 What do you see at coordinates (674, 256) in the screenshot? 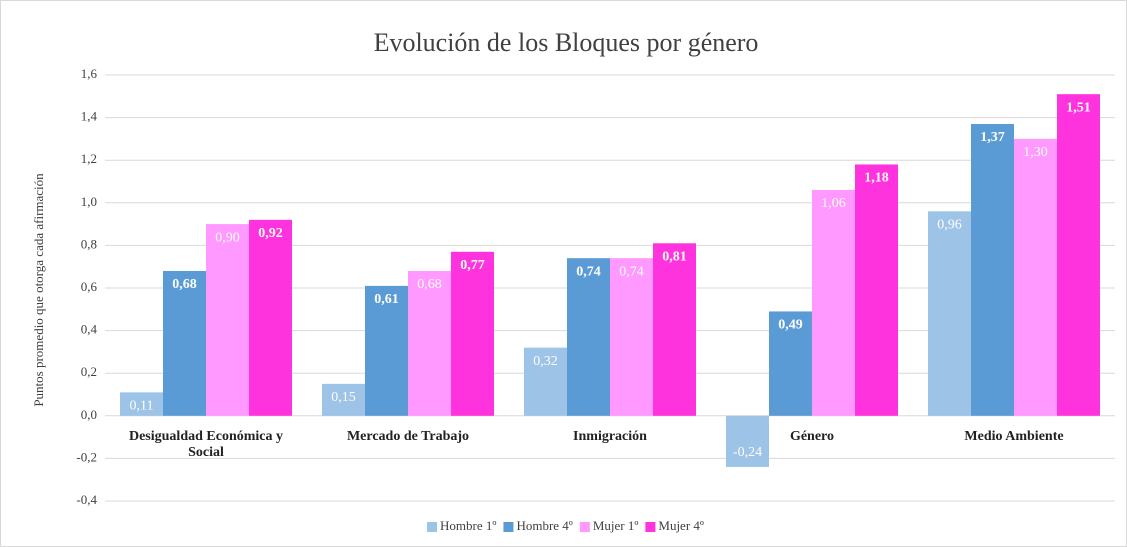
I see `value-label: 0,81` at bounding box center [674, 256].